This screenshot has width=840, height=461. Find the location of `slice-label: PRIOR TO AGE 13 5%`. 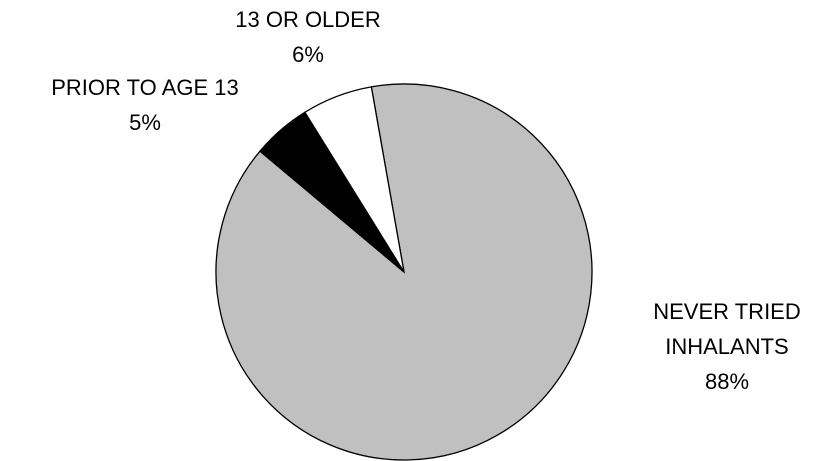

slice-label: PRIOR TO AGE 13 5% is located at coordinates (147, 105).